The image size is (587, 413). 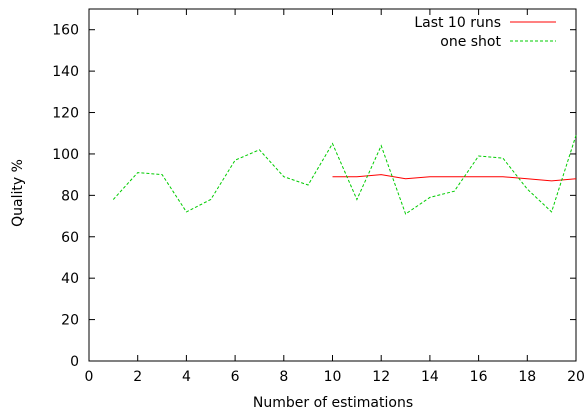 I want to click on legend-label-1: one shot, so click(x=470, y=42).